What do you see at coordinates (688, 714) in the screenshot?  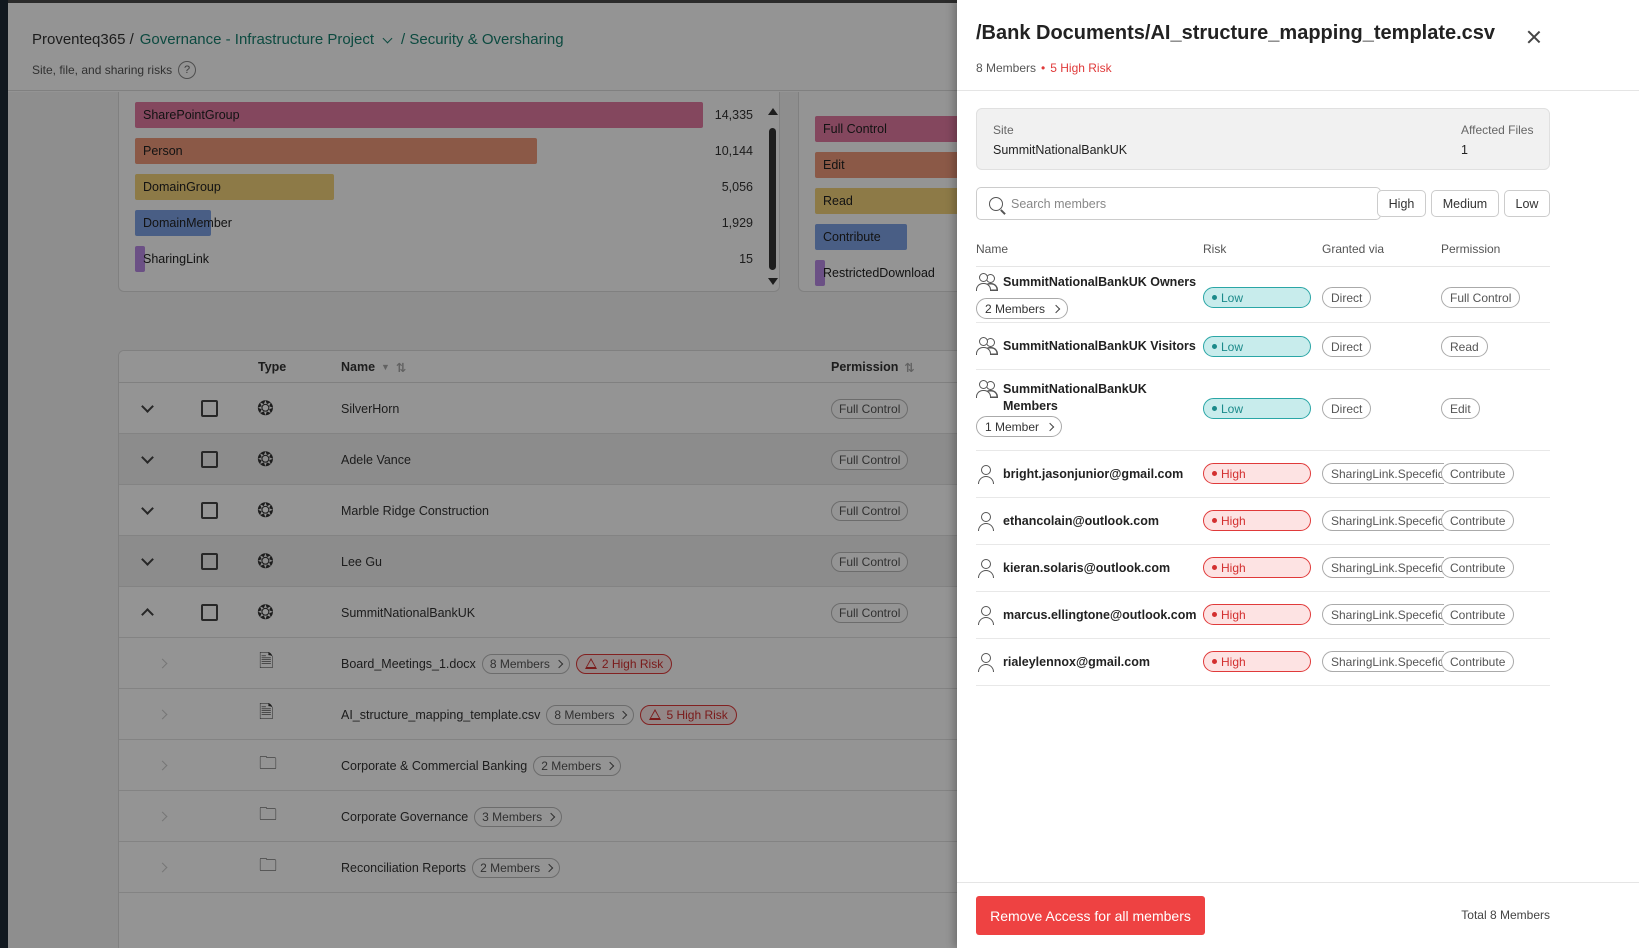 I see `risk-pill: 5 High Risk` at bounding box center [688, 714].